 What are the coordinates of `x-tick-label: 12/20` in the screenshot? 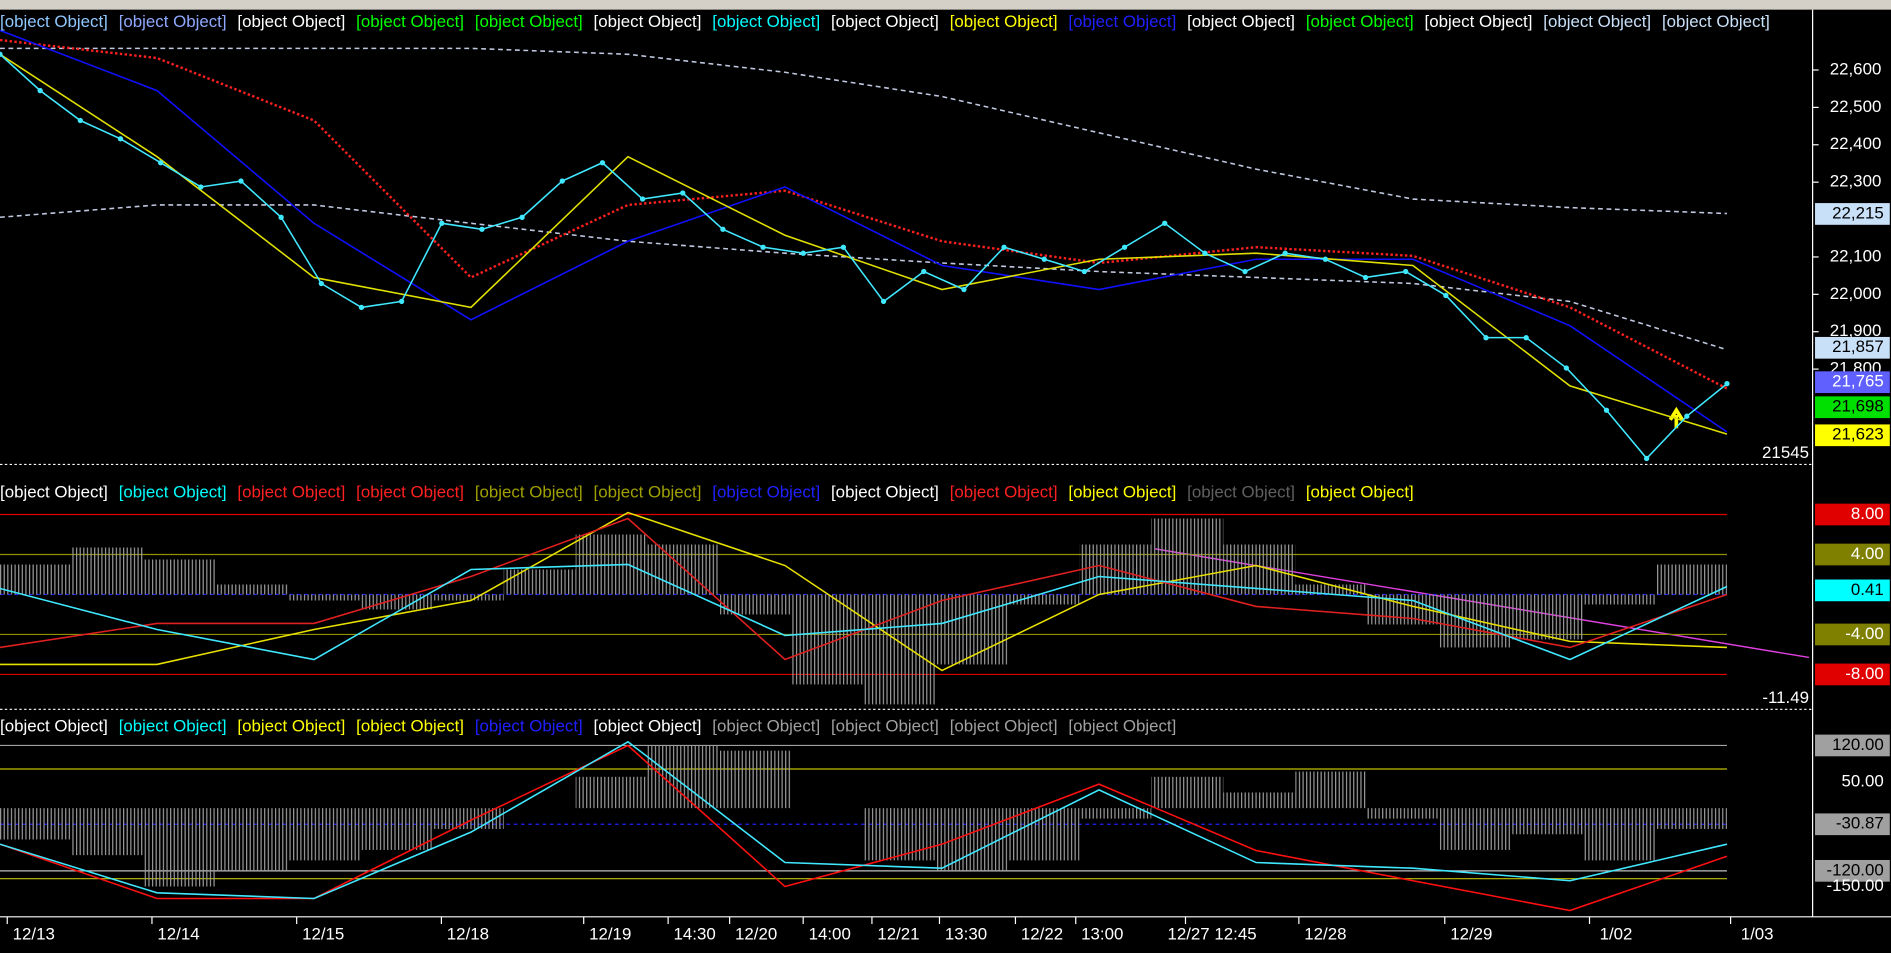 It's located at (756, 933).